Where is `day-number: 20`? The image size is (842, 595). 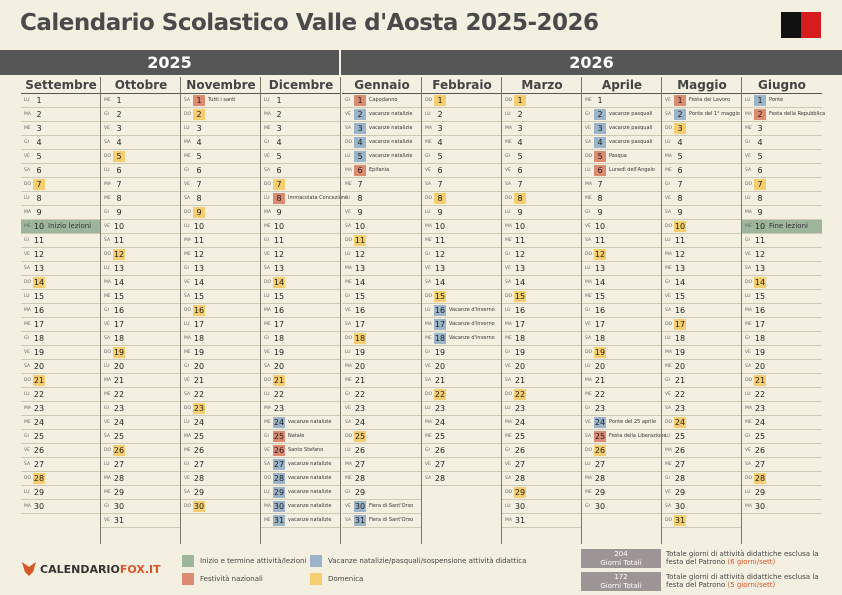 day-number: 20 is located at coordinates (440, 366).